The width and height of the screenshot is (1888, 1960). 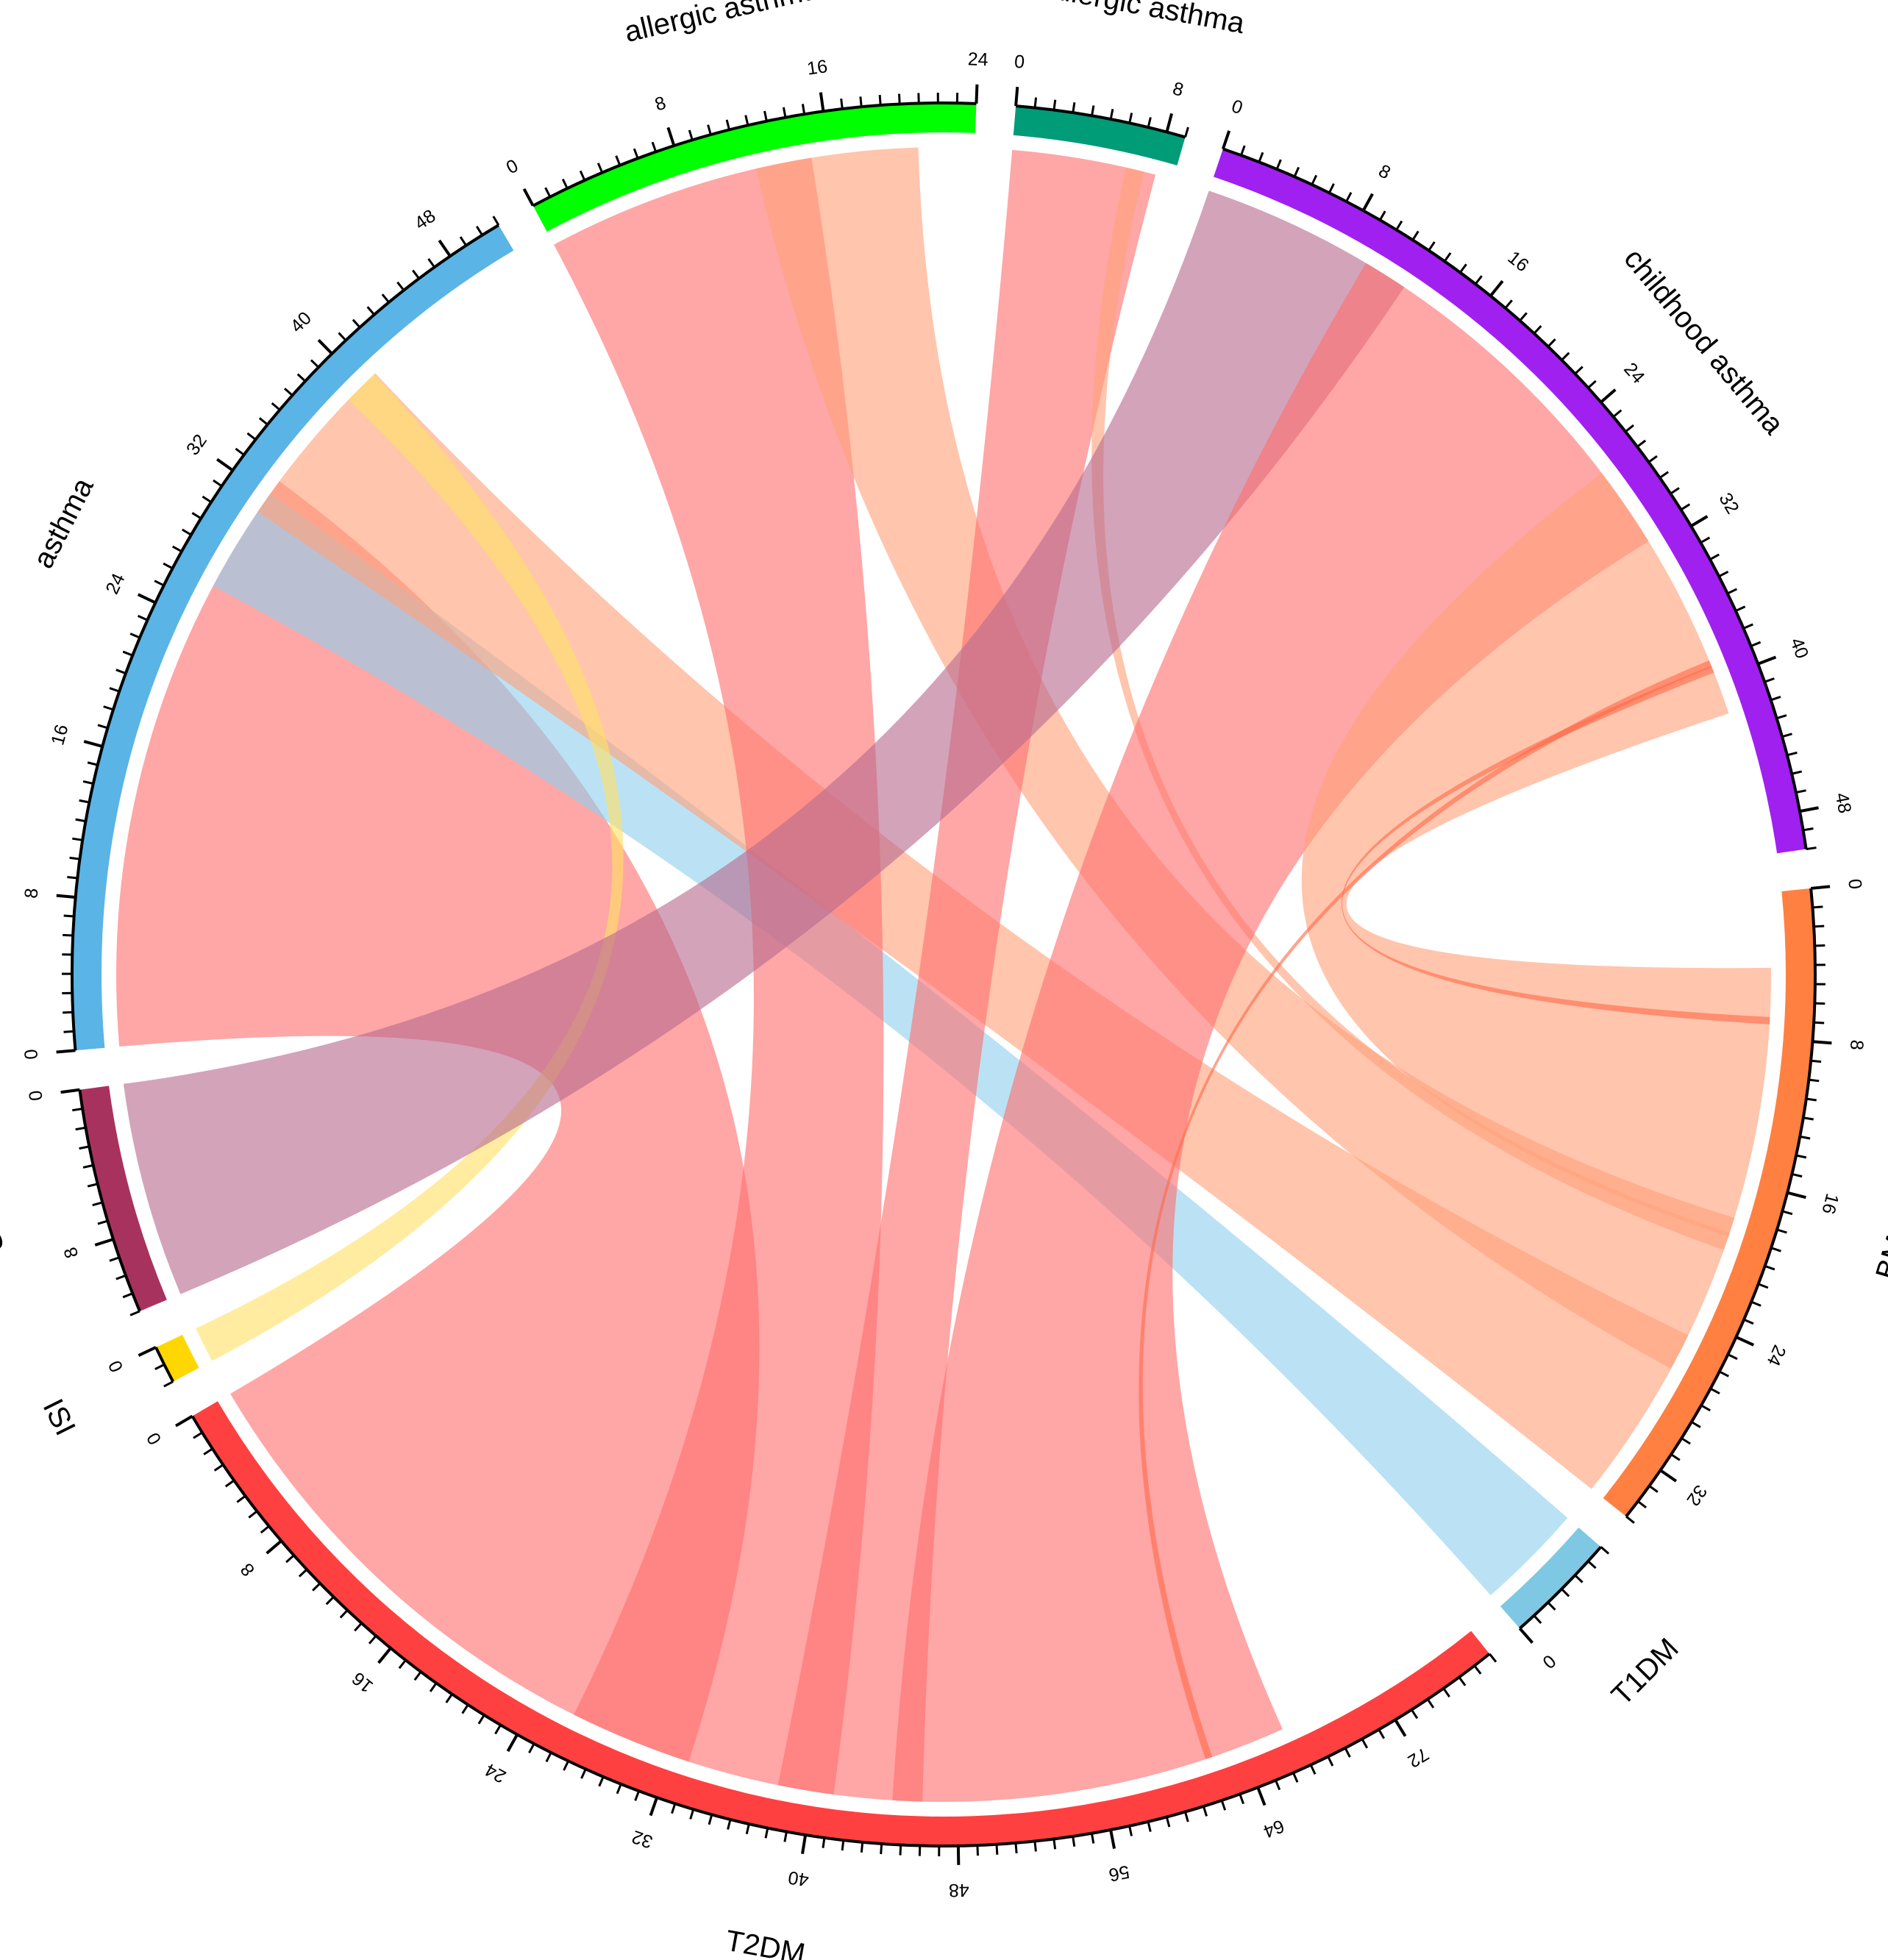 What do you see at coordinates (1799, 648) in the screenshot?
I see `tick-label-childhood-40: 40` at bounding box center [1799, 648].